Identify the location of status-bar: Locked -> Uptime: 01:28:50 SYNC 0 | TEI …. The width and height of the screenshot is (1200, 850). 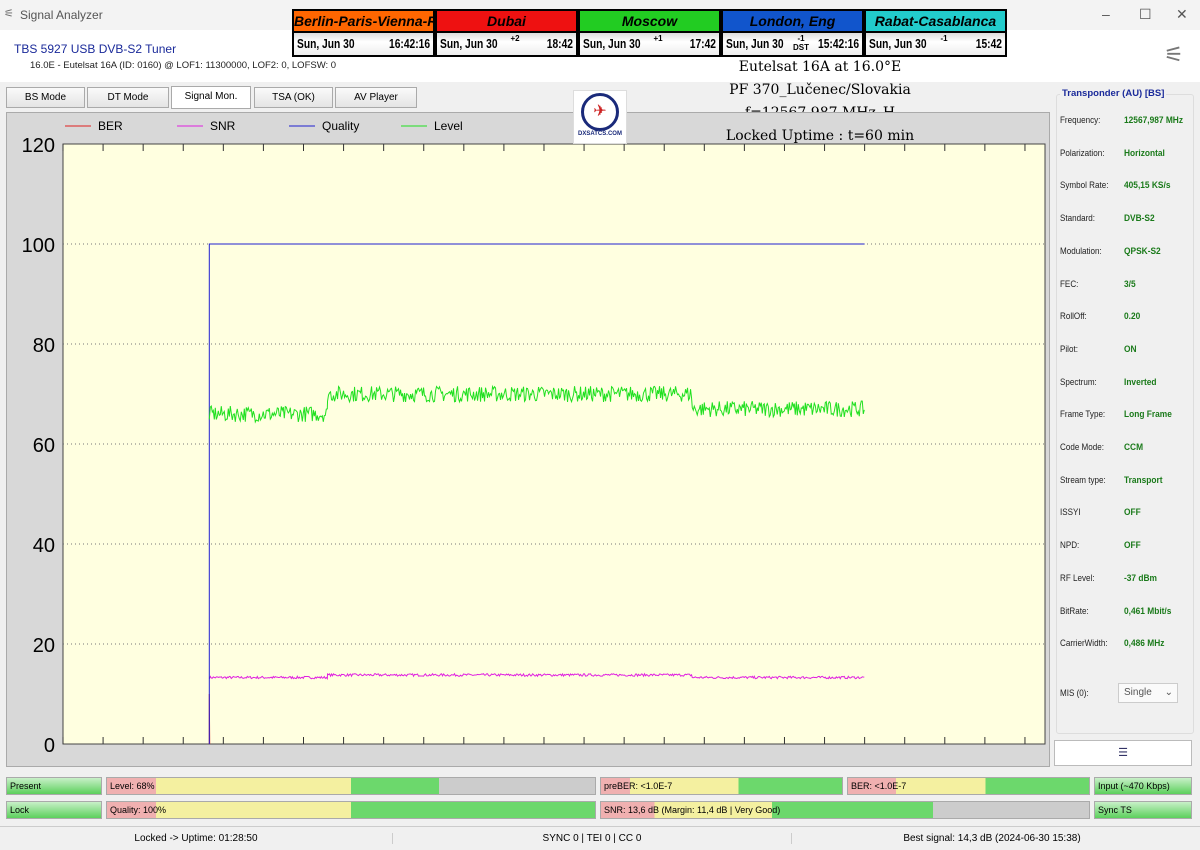
(600, 838).